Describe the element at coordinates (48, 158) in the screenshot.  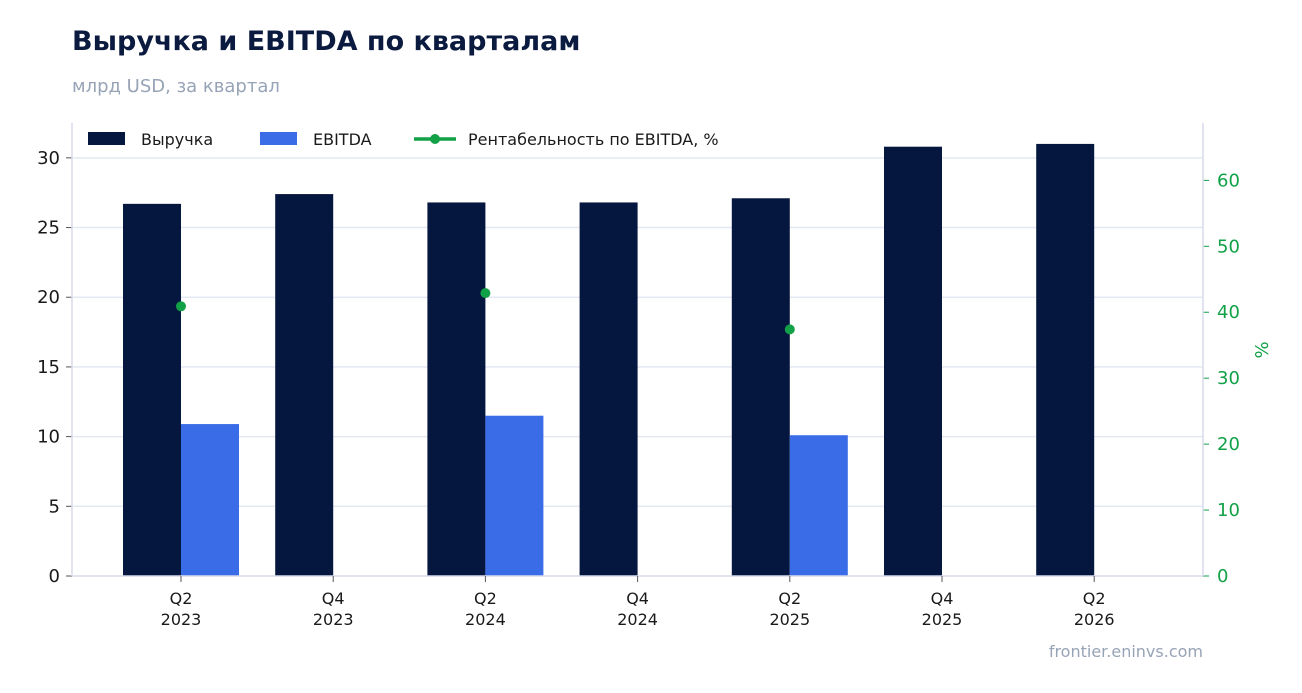
I see `y-tick-label: 30` at that location.